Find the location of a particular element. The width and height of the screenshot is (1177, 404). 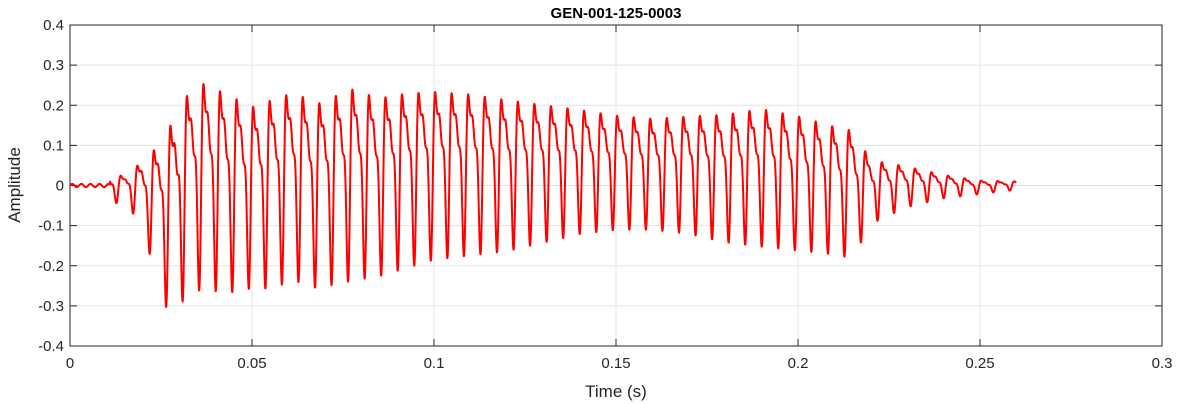

y-tick-label: -0.3 is located at coordinates (51, 306).